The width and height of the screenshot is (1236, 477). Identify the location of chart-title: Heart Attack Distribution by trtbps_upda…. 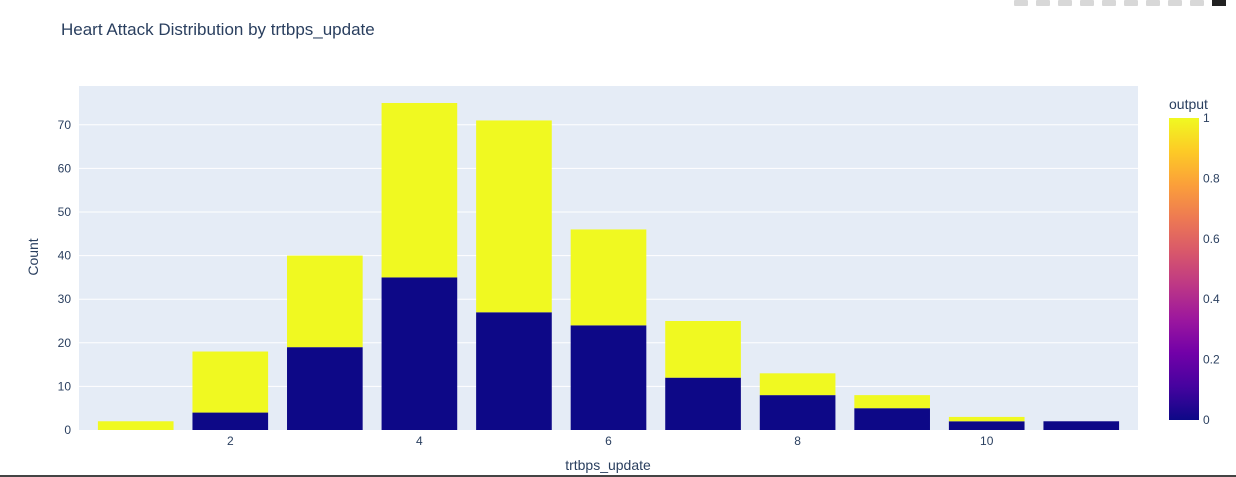
(218, 29).